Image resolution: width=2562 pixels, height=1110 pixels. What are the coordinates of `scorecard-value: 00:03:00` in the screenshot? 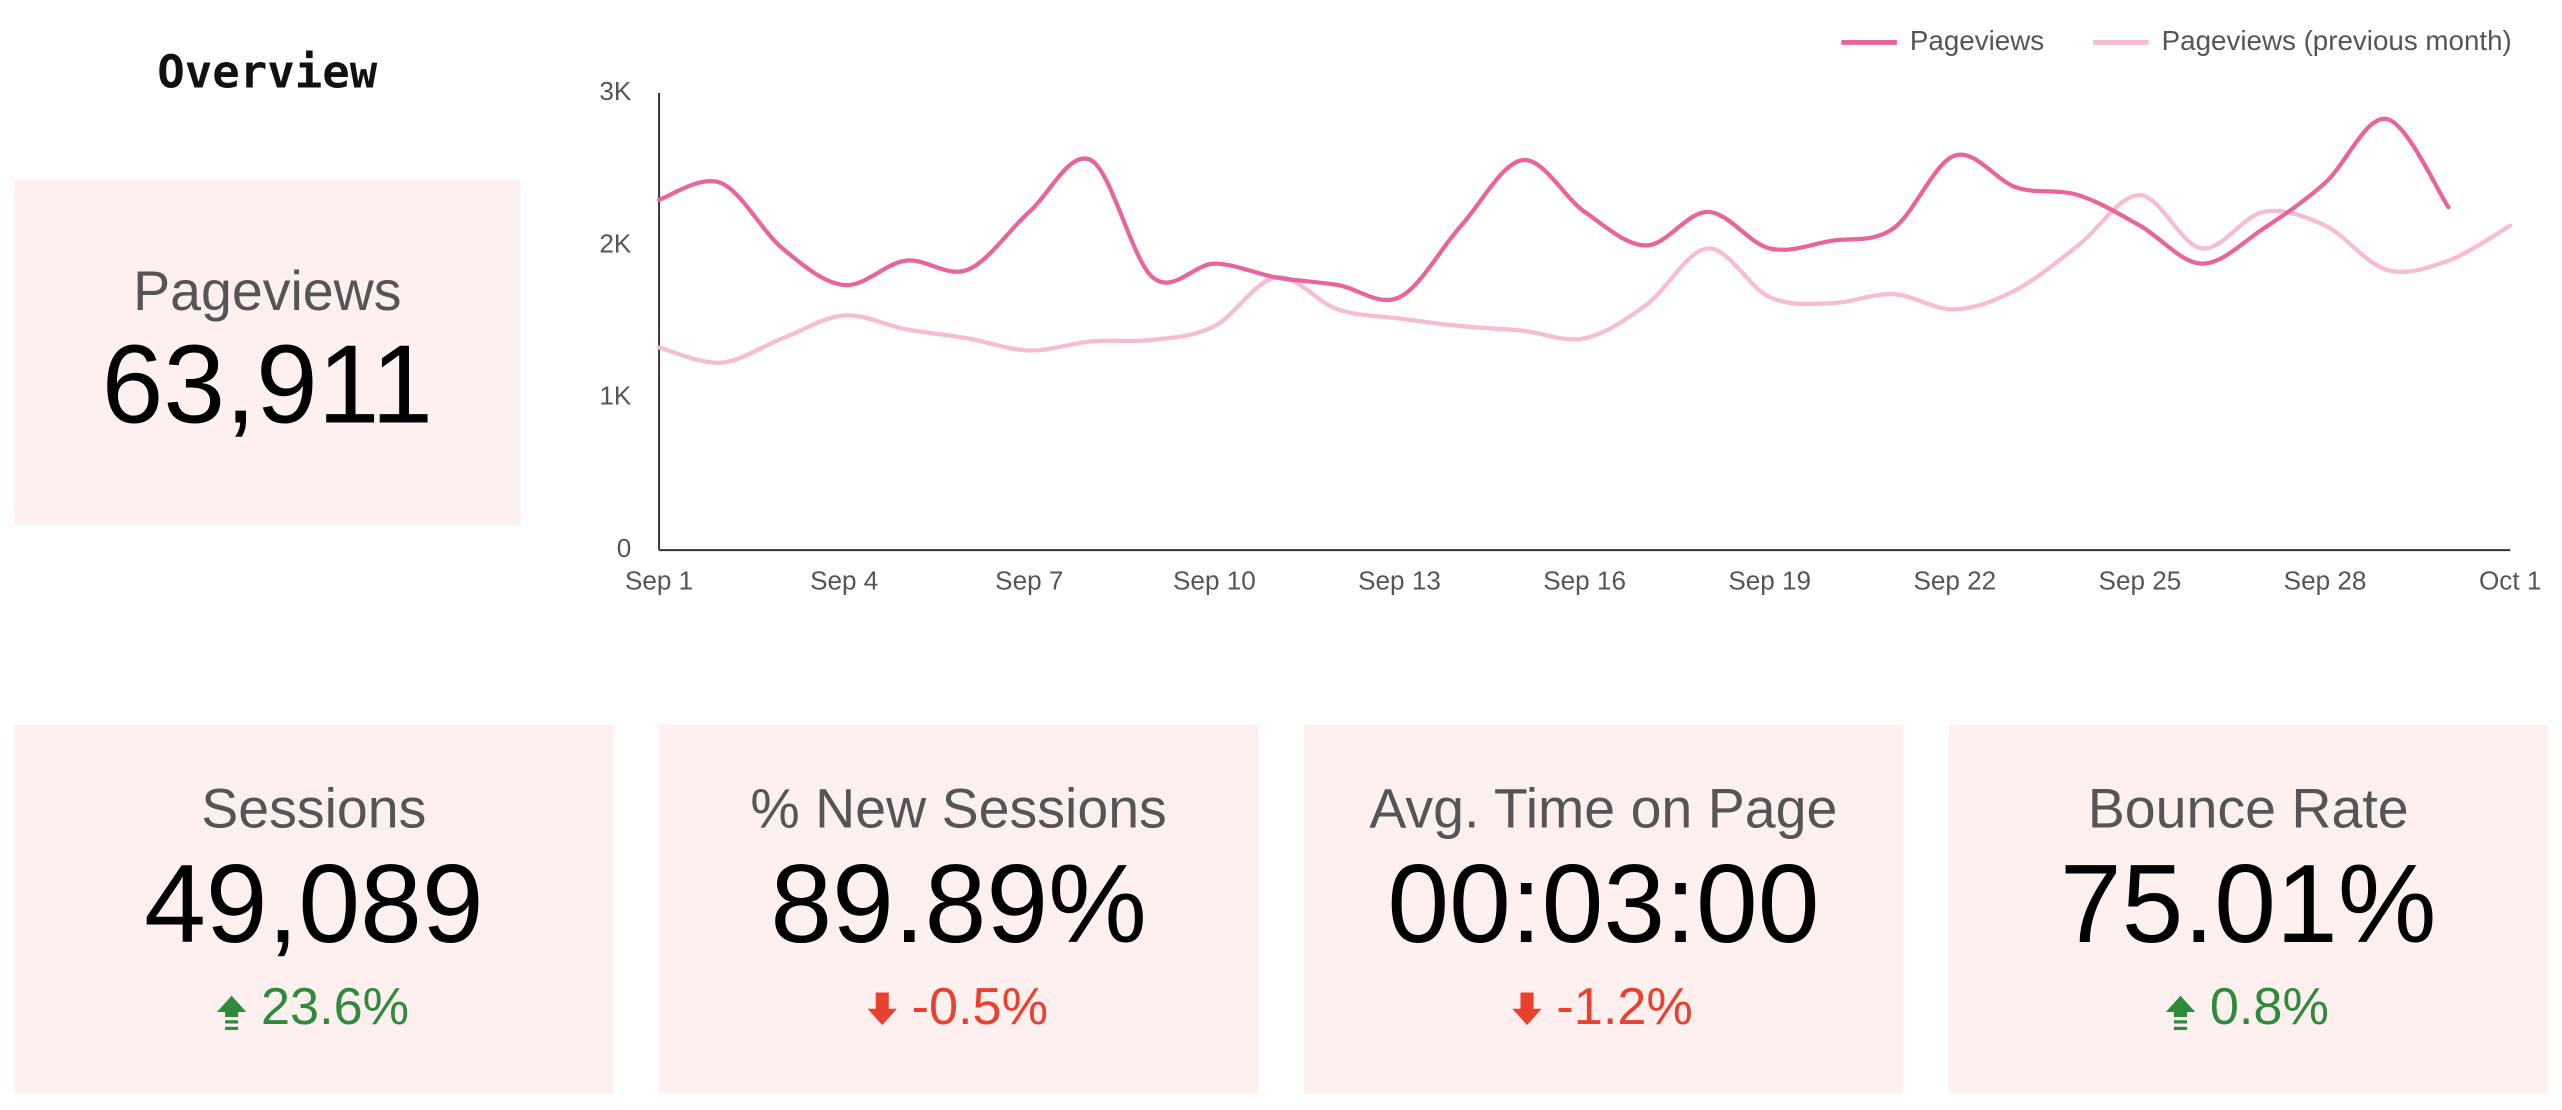 It's located at (1603, 904).